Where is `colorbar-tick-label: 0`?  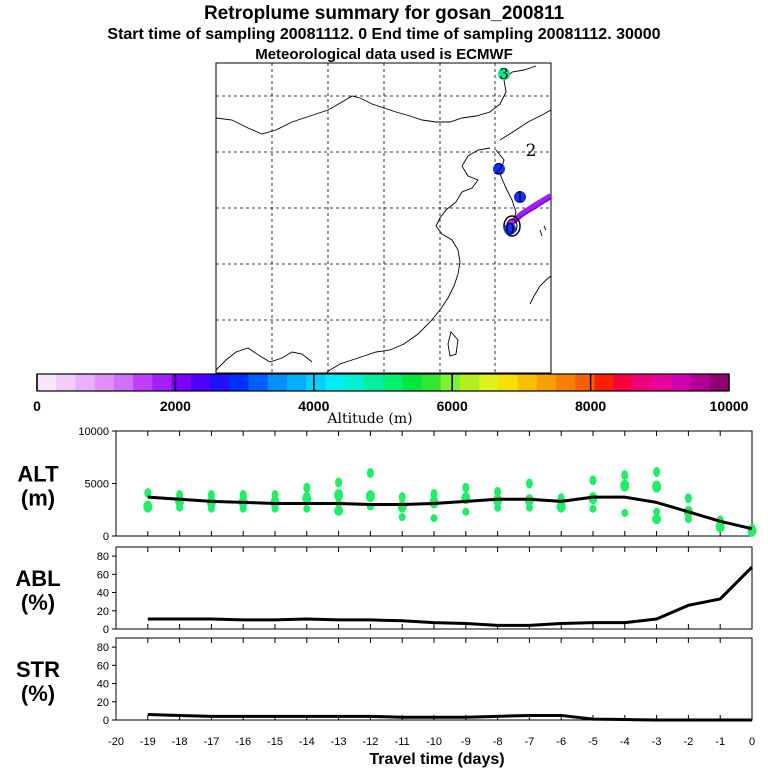
colorbar-tick-label: 0 is located at coordinates (37, 406).